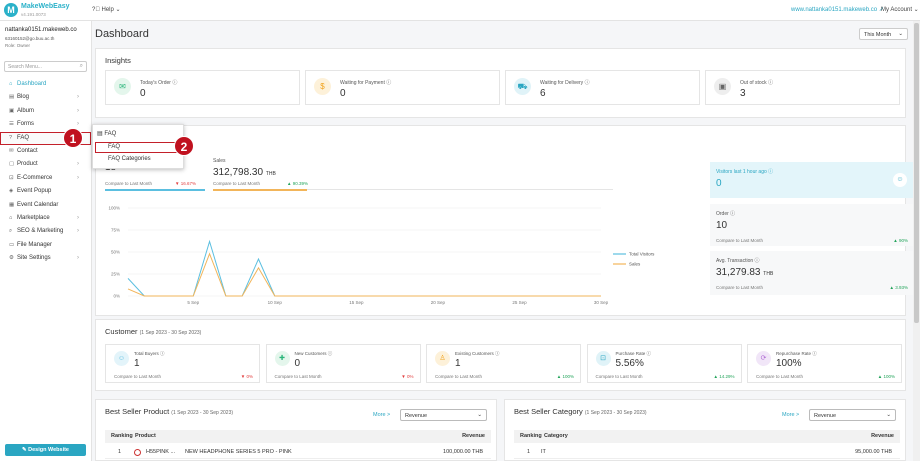 Image resolution: width=920 pixels, height=461 pixels. What do you see at coordinates (722, 225) in the screenshot?
I see `stat-value-text: 10` at bounding box center [722, 225].